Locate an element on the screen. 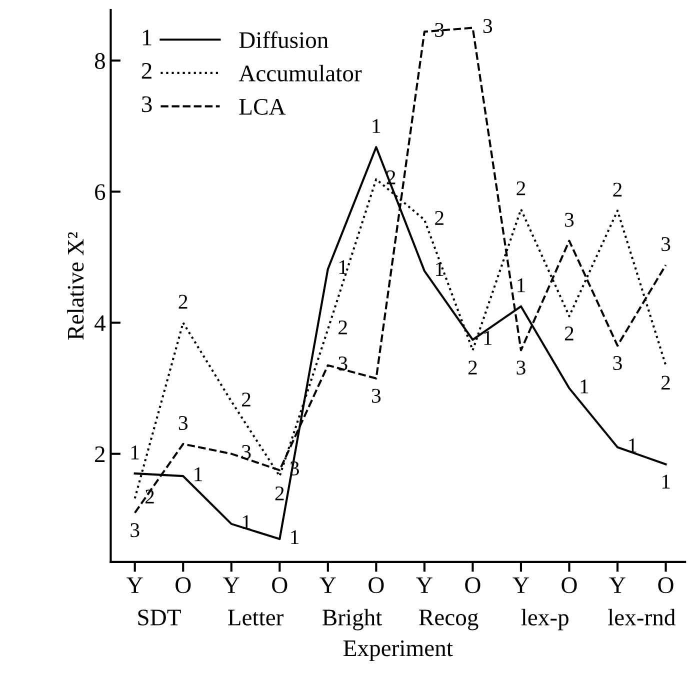 Image resolution: width=692 pixels, height=673 pixels. y-tick-label: 8 is located at coordinates (99, 61).